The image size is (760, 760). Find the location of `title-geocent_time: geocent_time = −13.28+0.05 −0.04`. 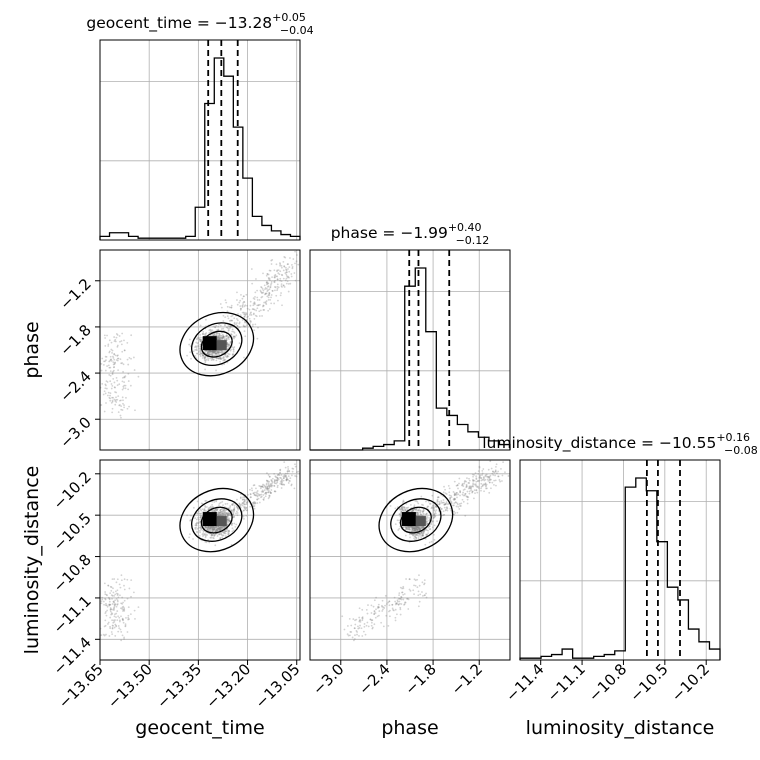

title-geocent_time: geocent_time = −13.28+0.05 −0.04 is located at coordinates (199, 24).